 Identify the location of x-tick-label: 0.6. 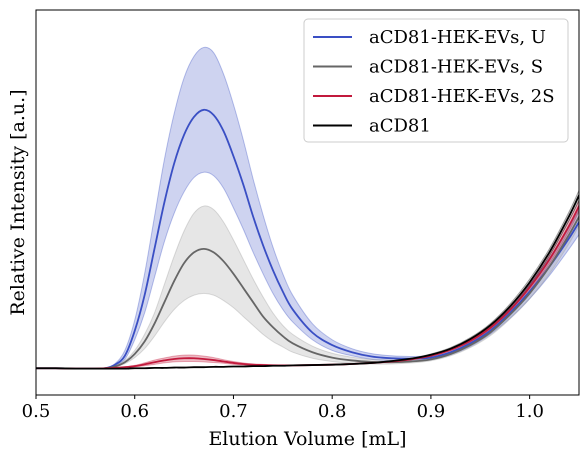
(134, 411).